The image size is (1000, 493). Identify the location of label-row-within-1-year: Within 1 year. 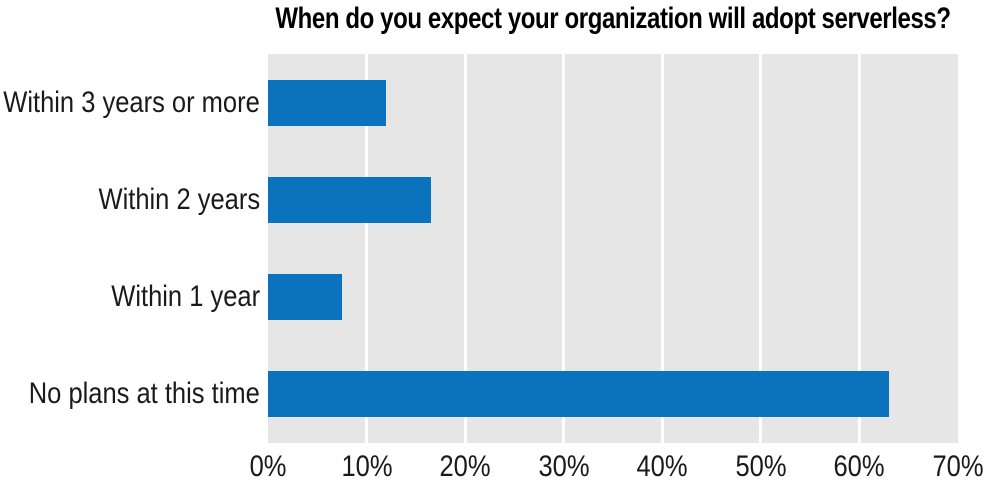
(130, 297).